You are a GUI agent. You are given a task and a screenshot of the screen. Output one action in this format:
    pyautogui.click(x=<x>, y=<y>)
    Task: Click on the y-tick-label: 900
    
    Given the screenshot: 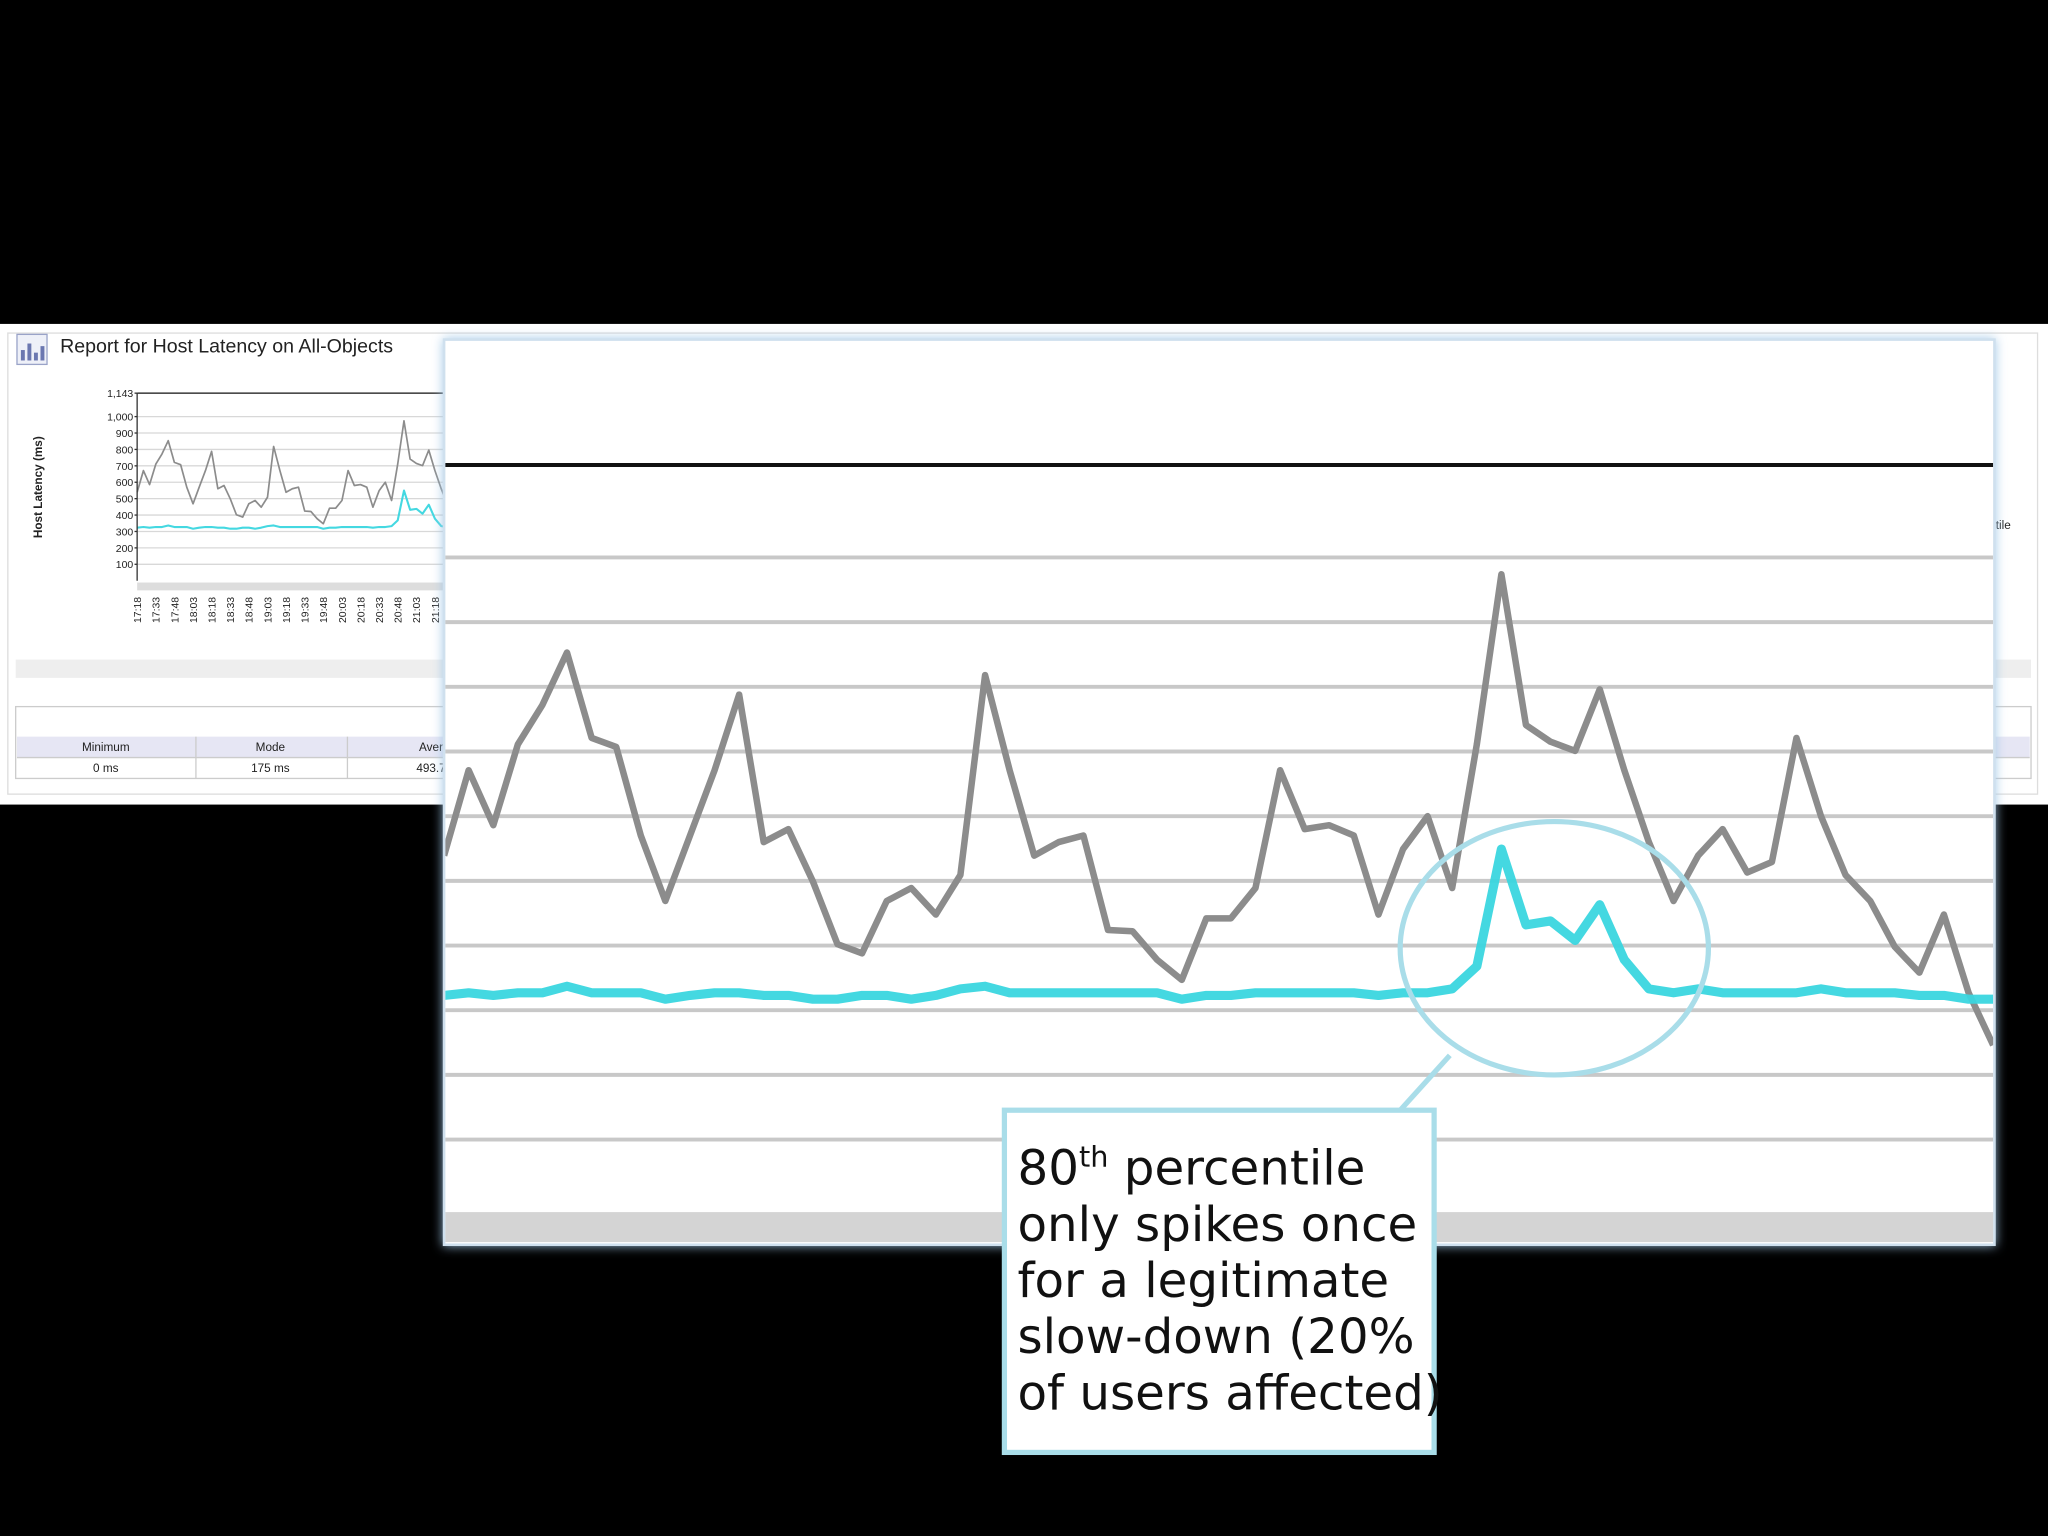 What is the action you would take?
    pyautogui.click(x=125, y=434)
    